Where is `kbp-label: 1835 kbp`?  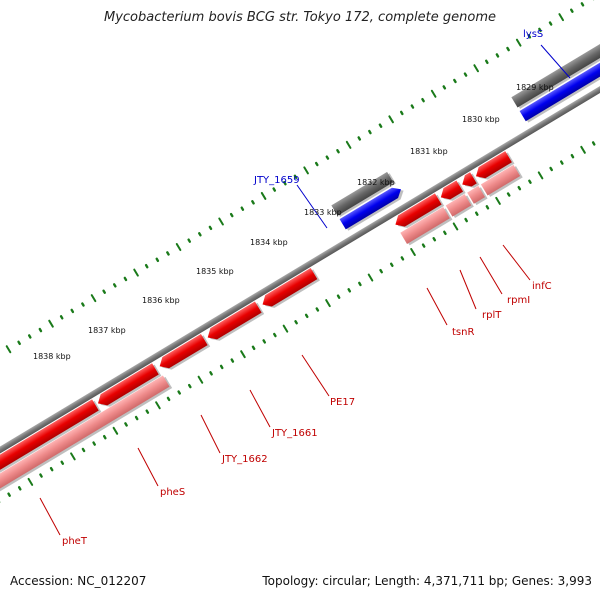
kbp-label: 1835 kbp is located at coordinates (215, 271).